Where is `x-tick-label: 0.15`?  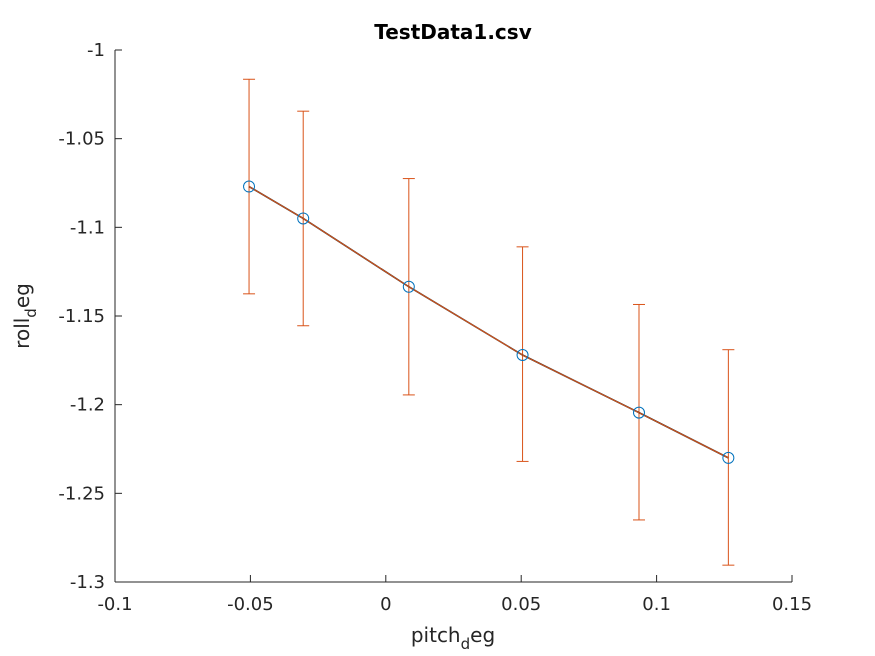
x-tick-label: 0.15 is located at coordinates (792, 604).